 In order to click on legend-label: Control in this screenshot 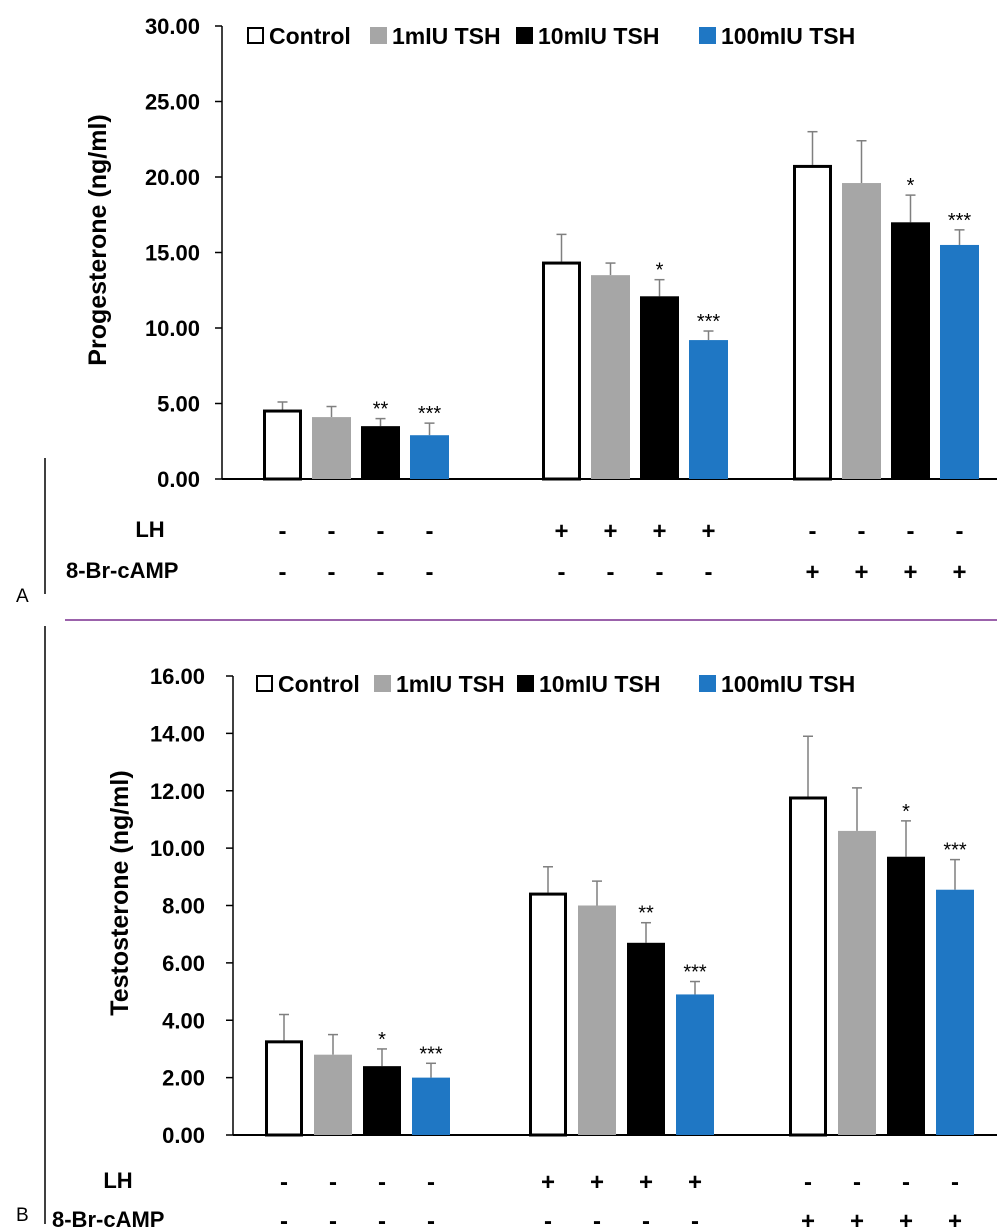, I will do `click(319, 684)`.